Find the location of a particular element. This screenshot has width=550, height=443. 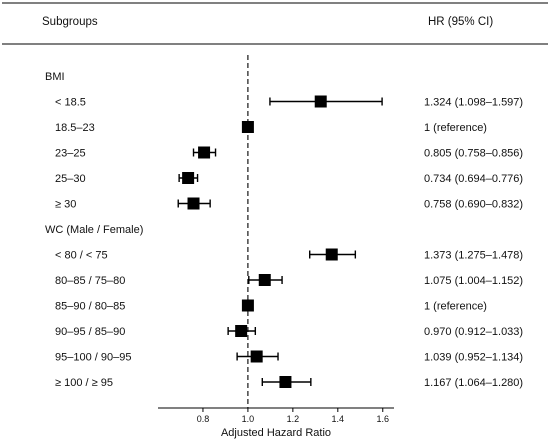

hr-ci-value: 0.805 (0.758–0.856) is located at coordinates (473, 154).